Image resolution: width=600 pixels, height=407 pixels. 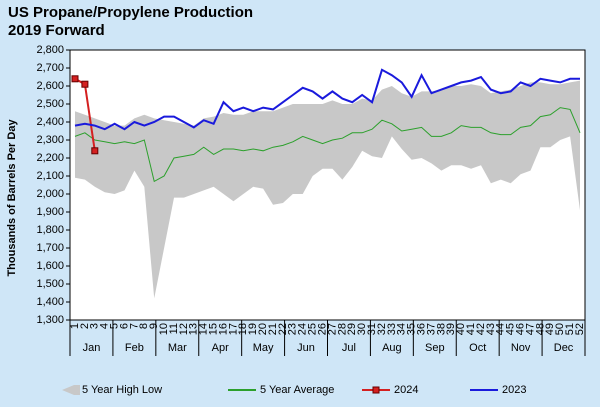 I want to click on month-label: Aug, so click(x=392, y=348).